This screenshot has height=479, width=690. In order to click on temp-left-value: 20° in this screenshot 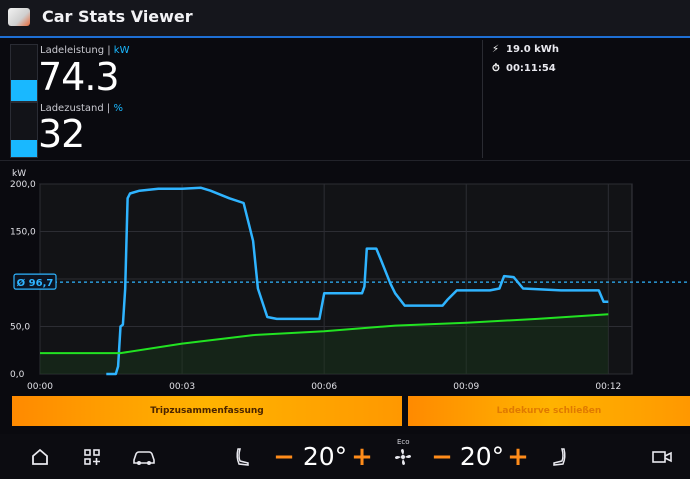, I will do `click(325, 456)`.